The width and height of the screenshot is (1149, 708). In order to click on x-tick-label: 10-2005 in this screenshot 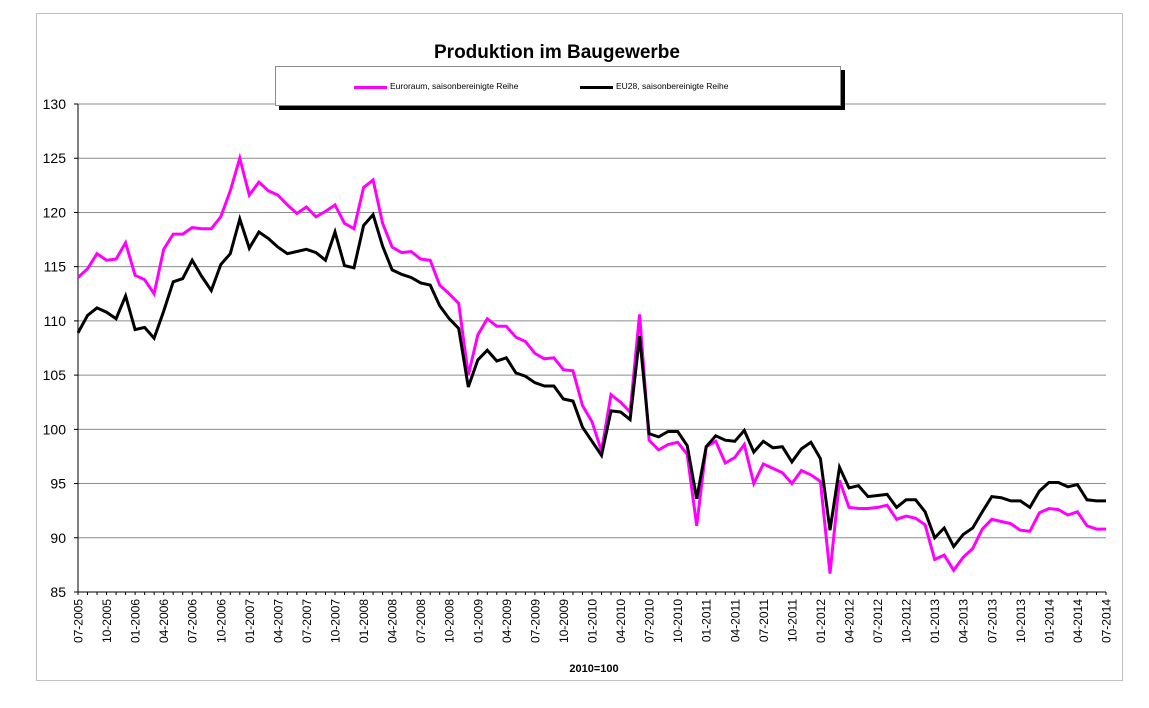, I will do `click(107, 621)`.